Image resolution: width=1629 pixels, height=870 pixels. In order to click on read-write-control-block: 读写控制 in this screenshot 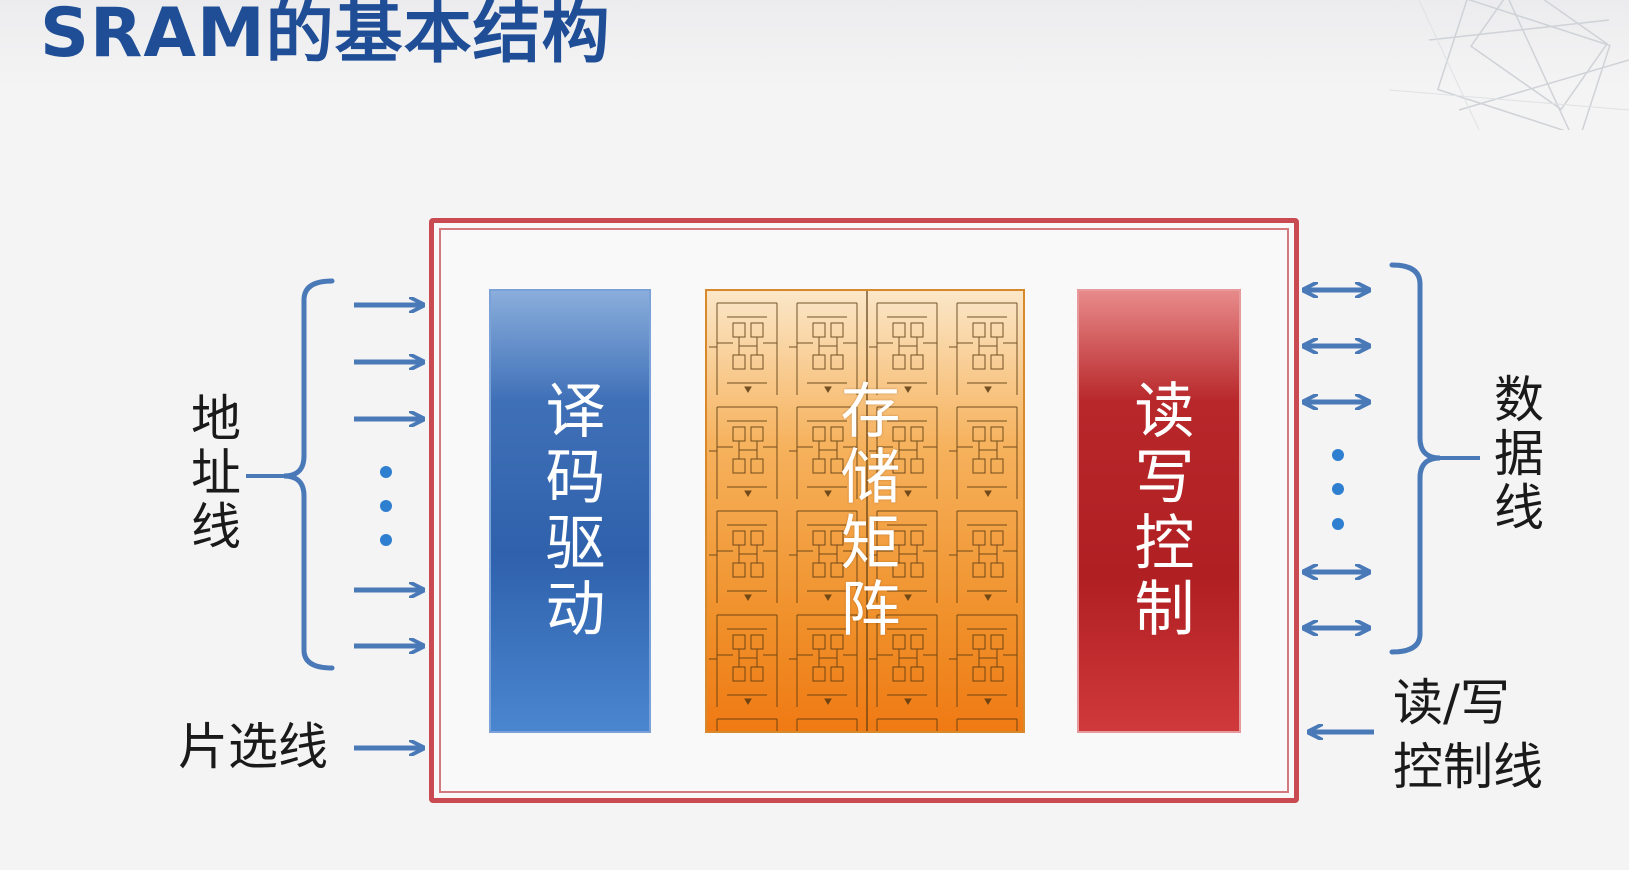, I will do `click(1159, 511)`.